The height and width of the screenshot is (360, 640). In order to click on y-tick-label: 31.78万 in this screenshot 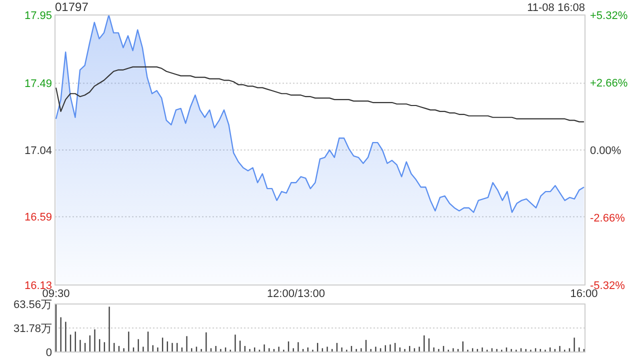, I will do `click(32, 328)`.